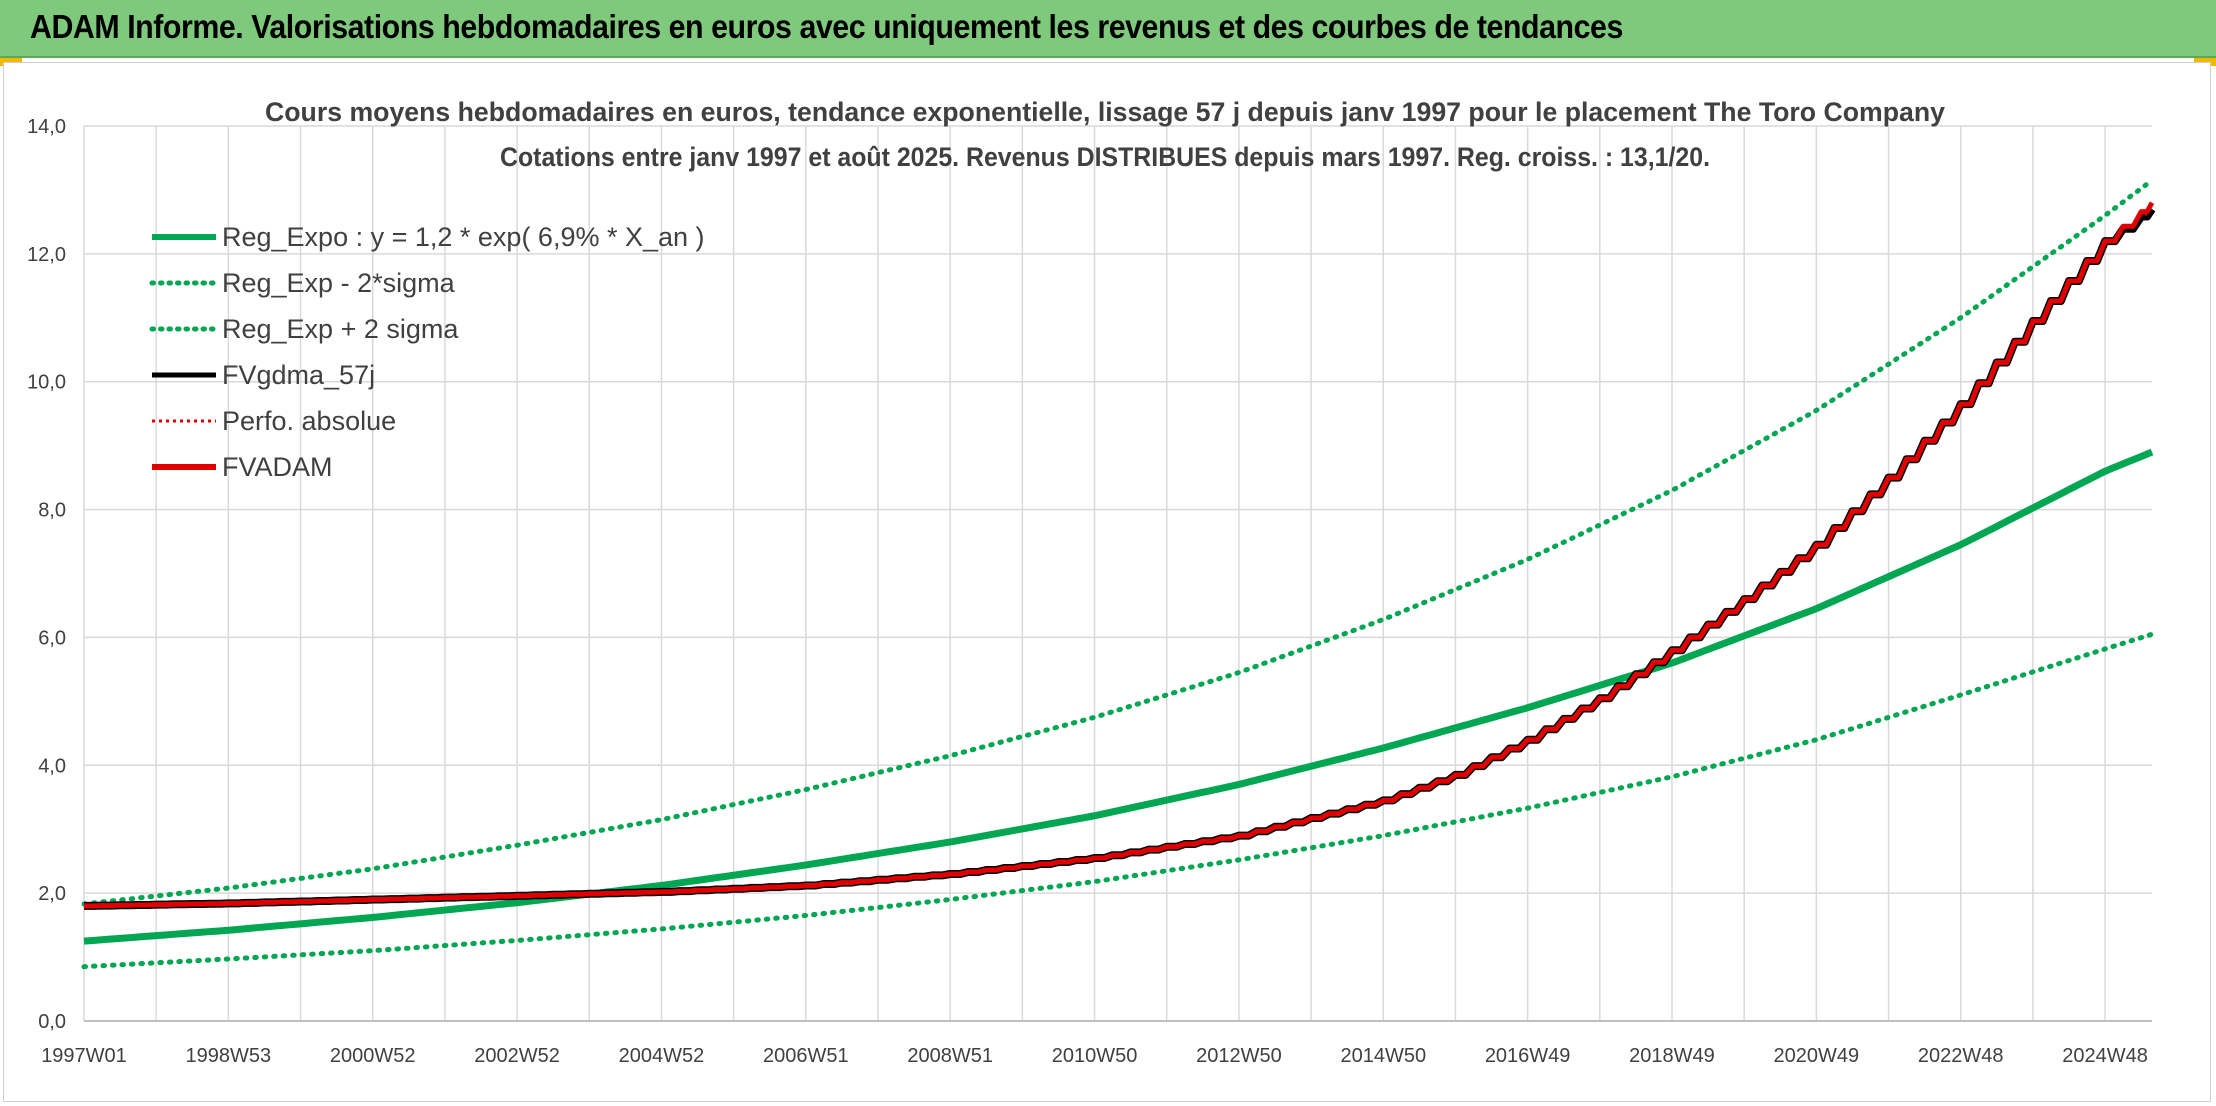  Describe the element at coordinates (1095, 1056) in the screenshot. I see `x-tick-label: 2010W50` at that location.